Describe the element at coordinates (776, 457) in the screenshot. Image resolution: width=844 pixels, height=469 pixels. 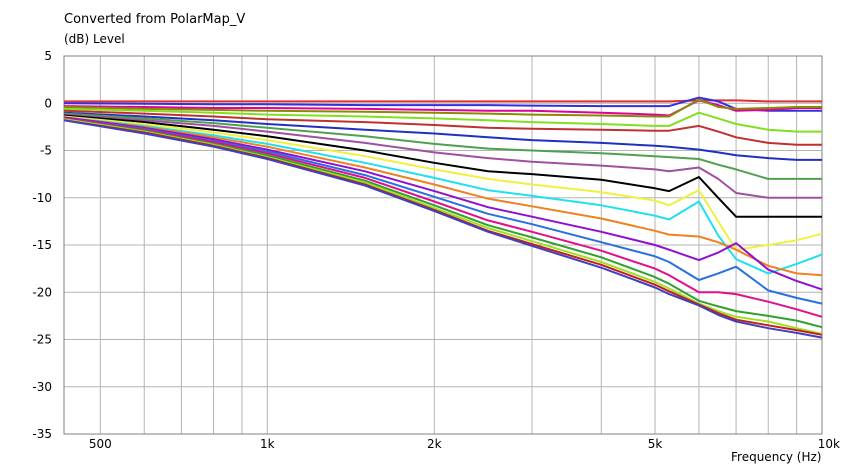
I see `x-axis-label: Frequency (Hz)` at that location.